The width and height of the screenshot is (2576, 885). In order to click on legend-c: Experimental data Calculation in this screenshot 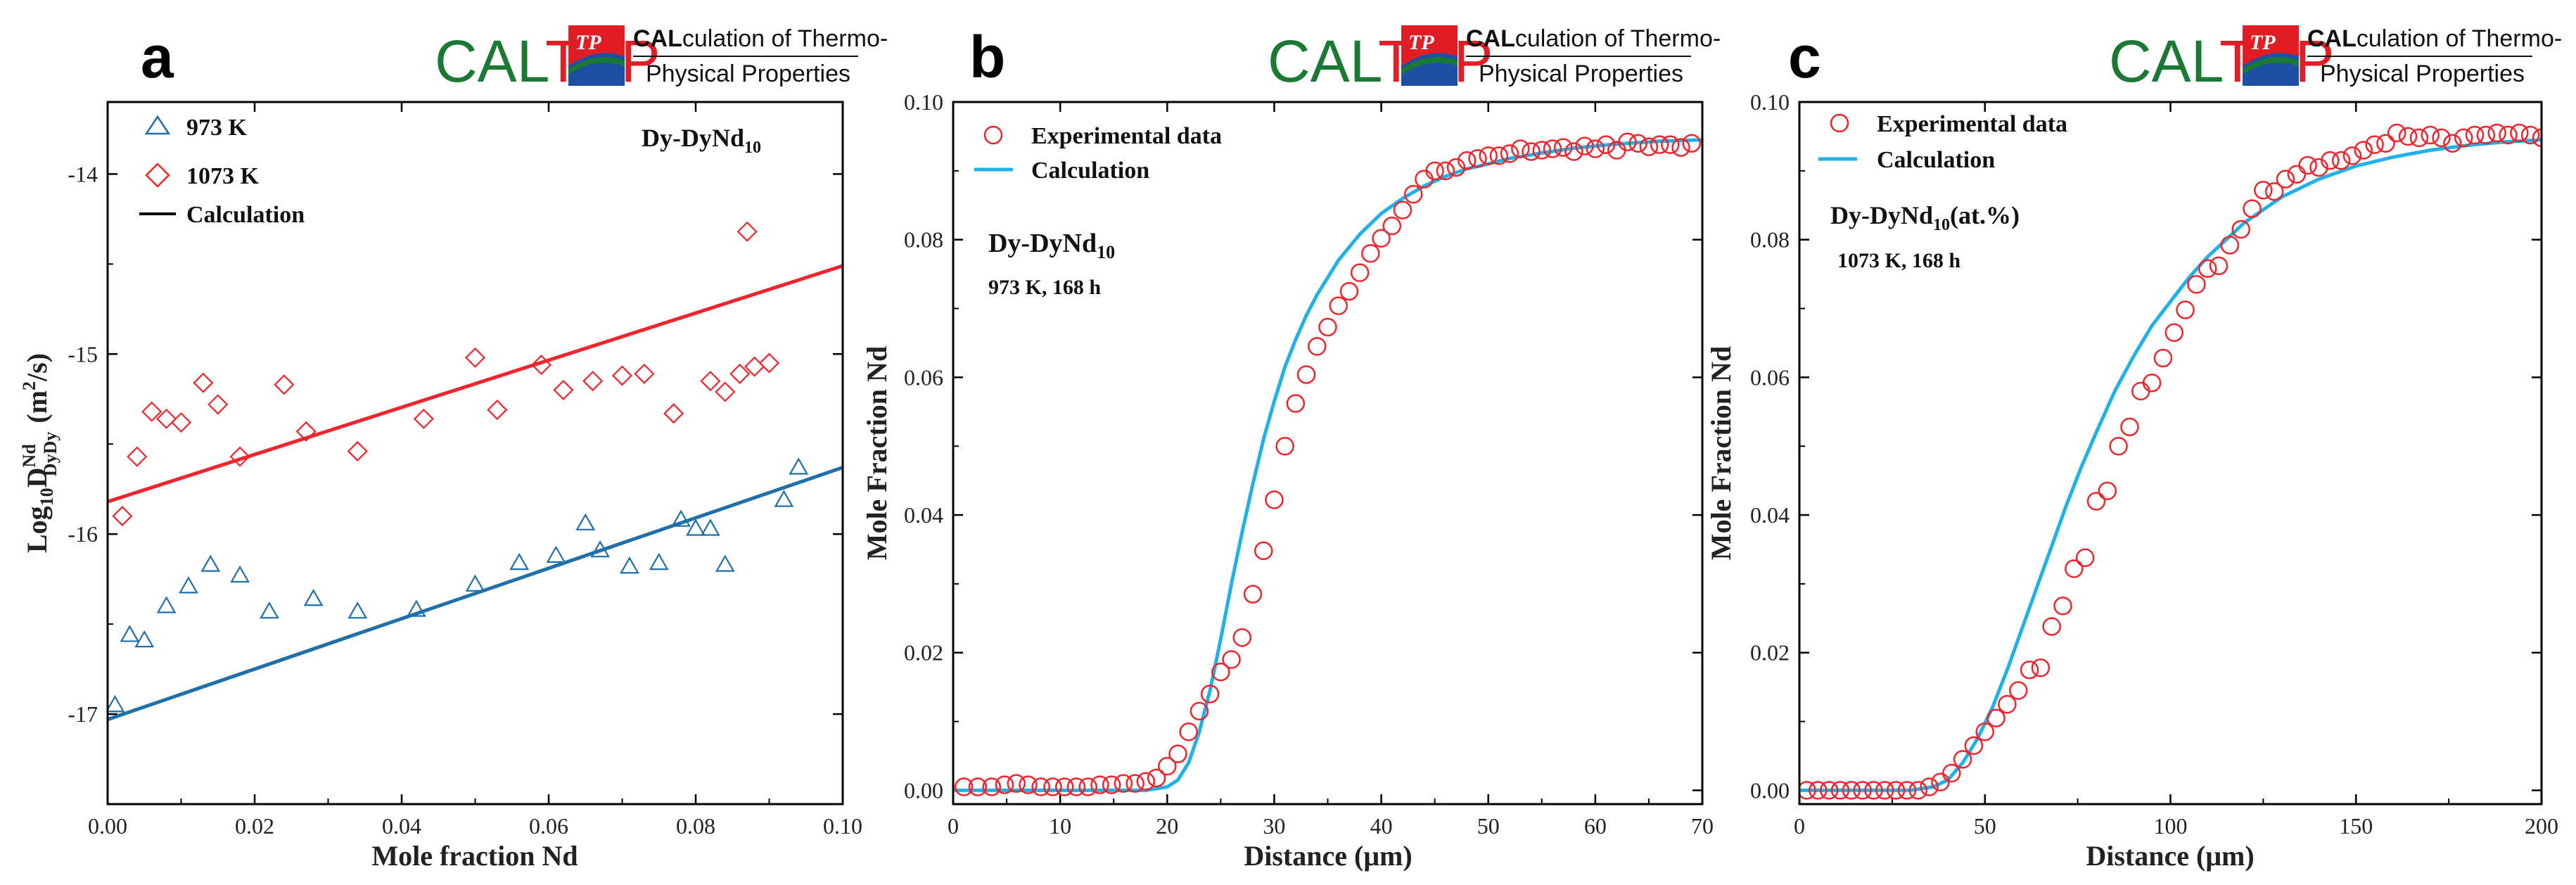, I will do `click(1942, 142)`.